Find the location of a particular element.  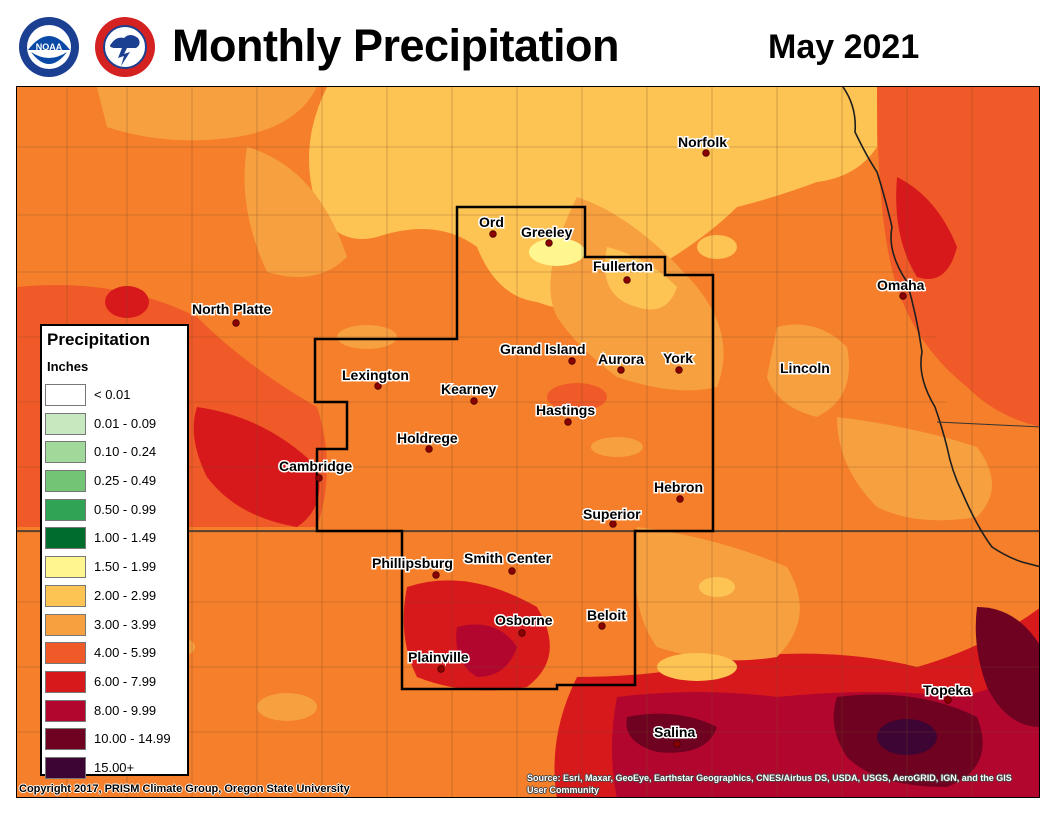

legend-item-label: 3.00 - 3.99 is located at coordinates (125, 624).